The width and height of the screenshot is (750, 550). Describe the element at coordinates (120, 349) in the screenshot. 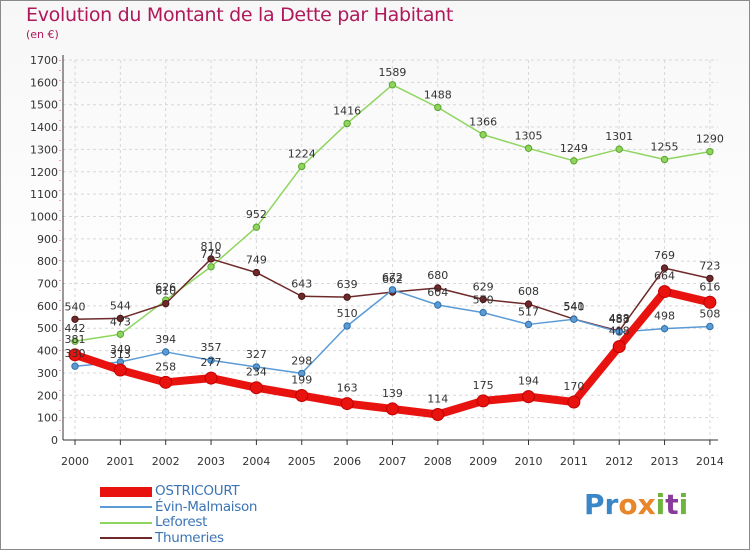

I see `data-label--vin-malmaison-2001: 349` at that location.